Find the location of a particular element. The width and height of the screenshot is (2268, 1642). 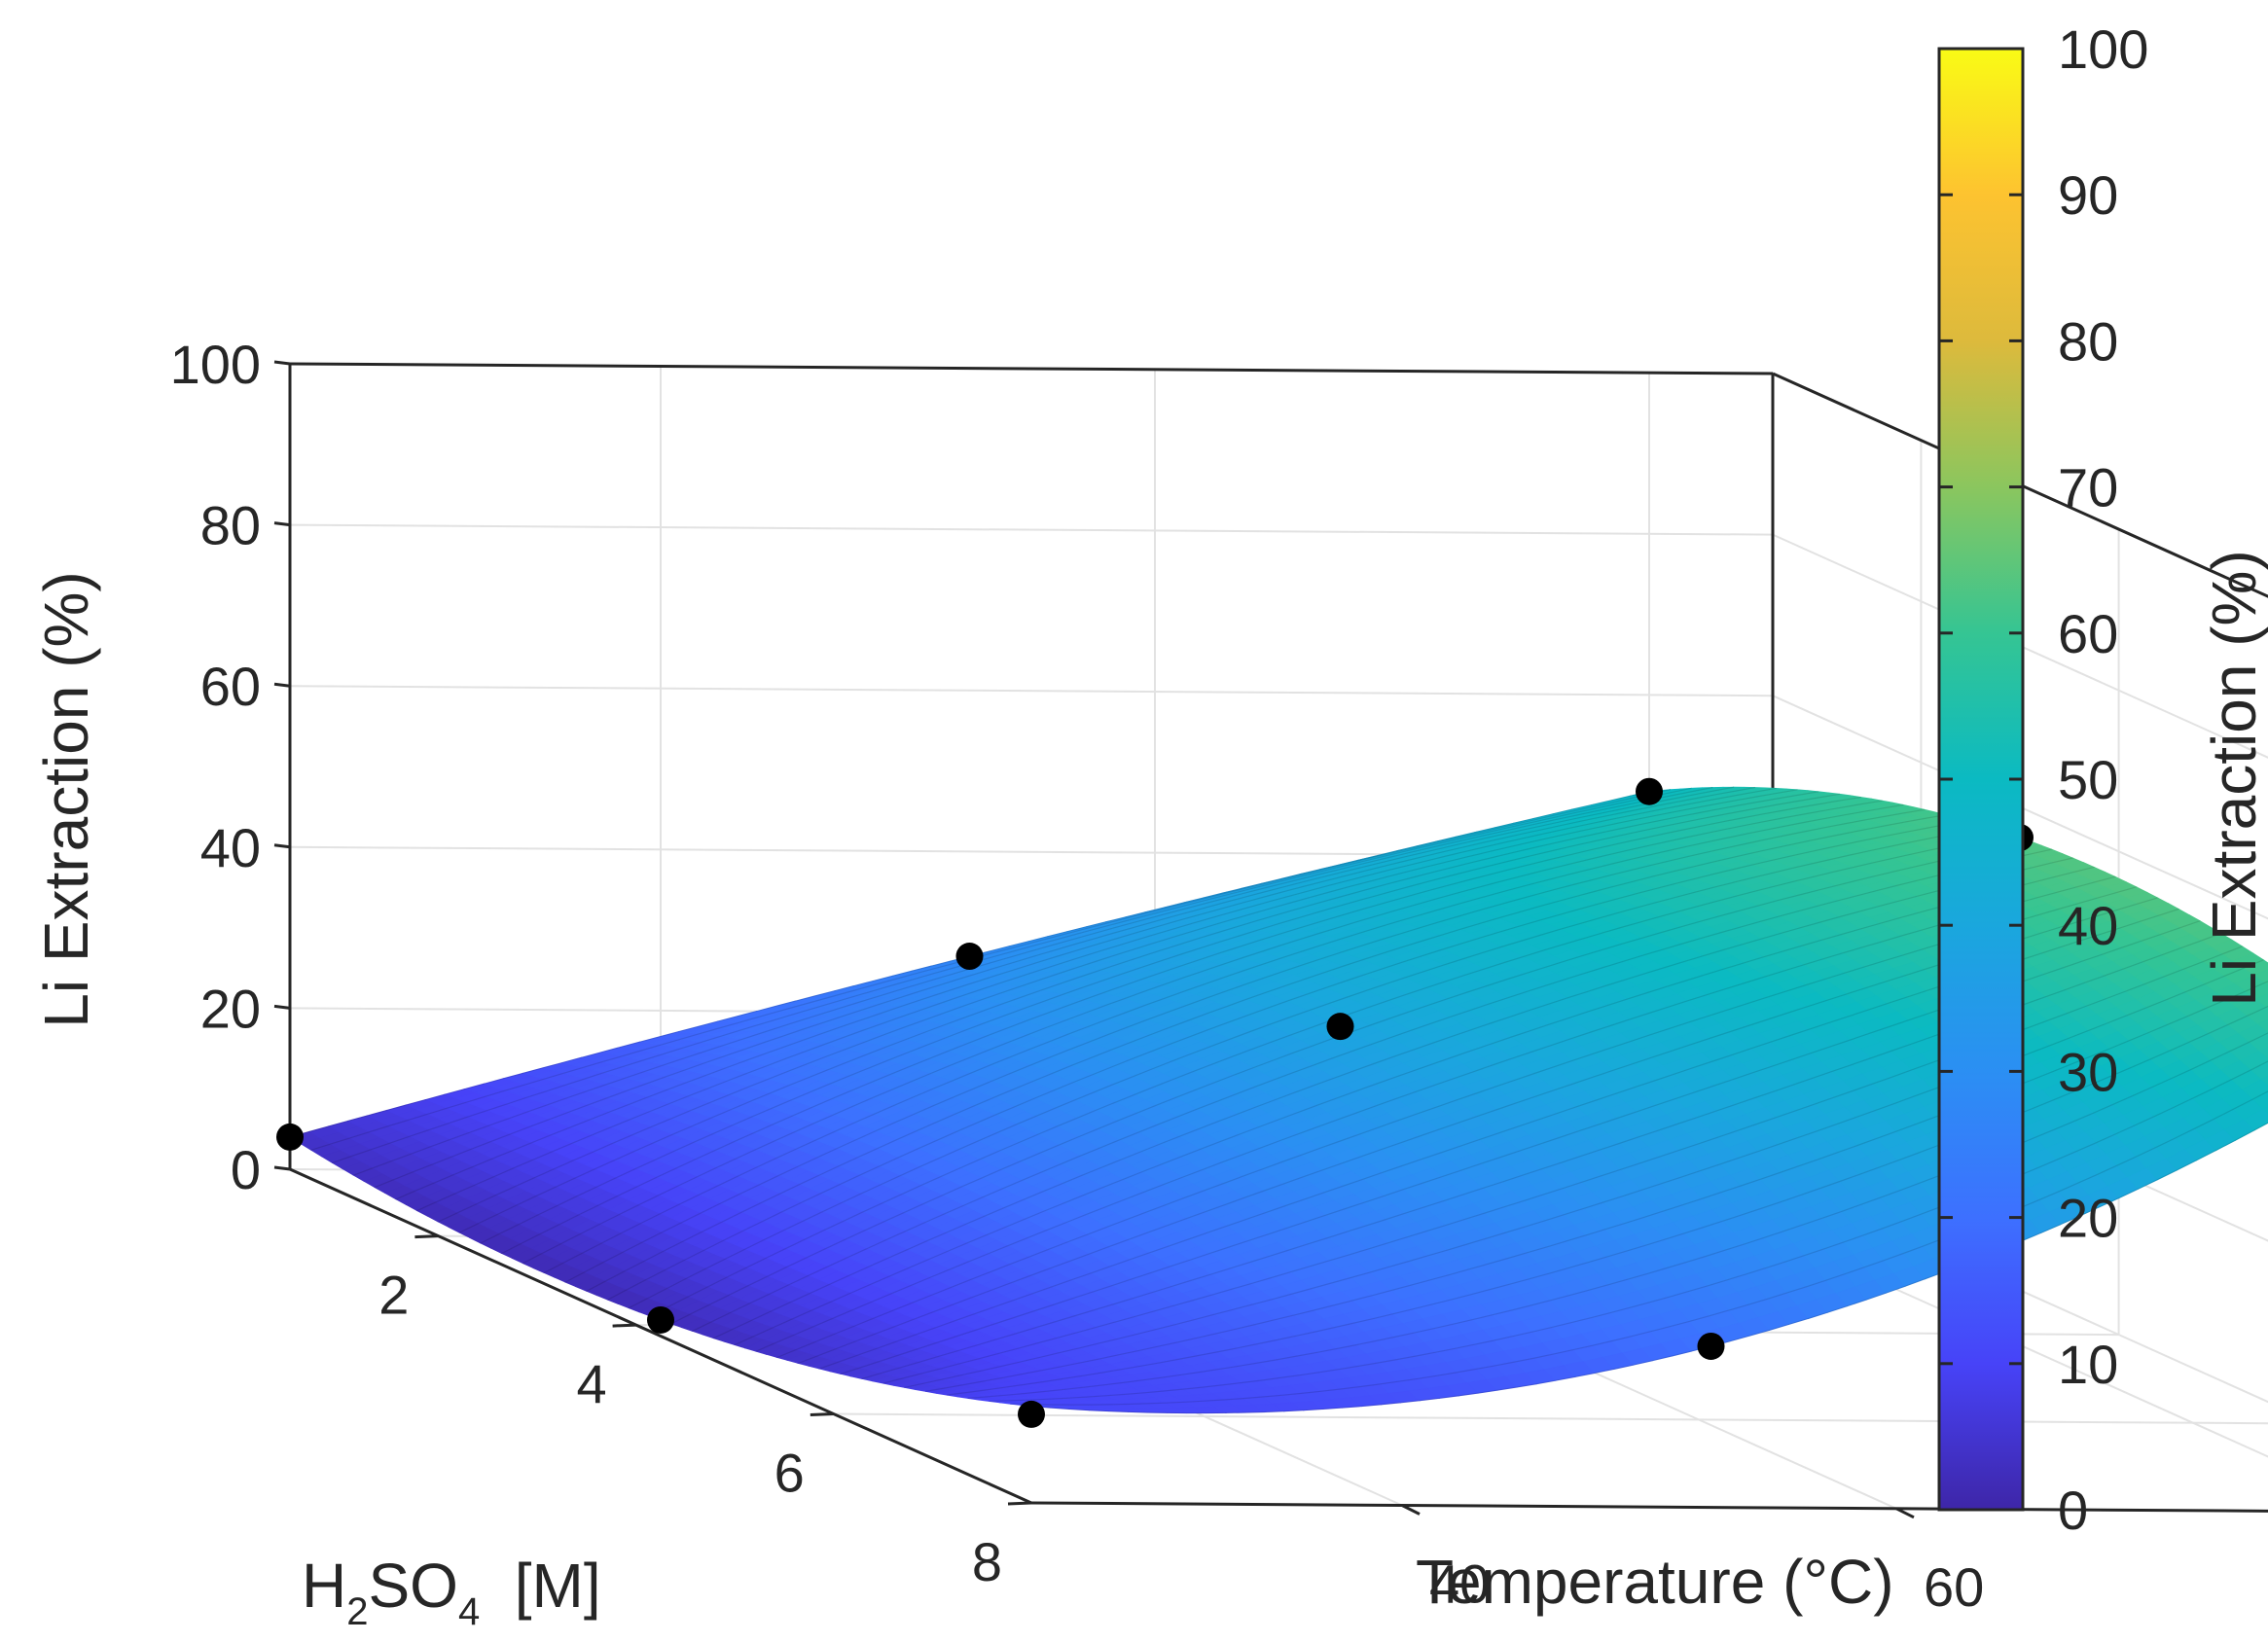

x-tick-label: 2 is located at coordinates (393, 1295).